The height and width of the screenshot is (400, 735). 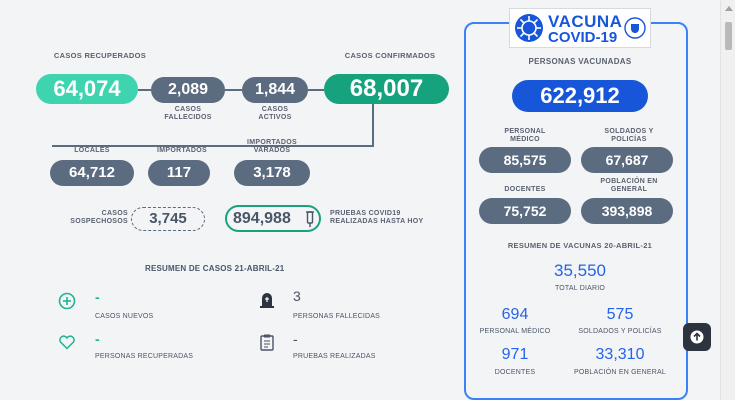 I want to click on recuperadas-value: -, so click(x=97, y=339).